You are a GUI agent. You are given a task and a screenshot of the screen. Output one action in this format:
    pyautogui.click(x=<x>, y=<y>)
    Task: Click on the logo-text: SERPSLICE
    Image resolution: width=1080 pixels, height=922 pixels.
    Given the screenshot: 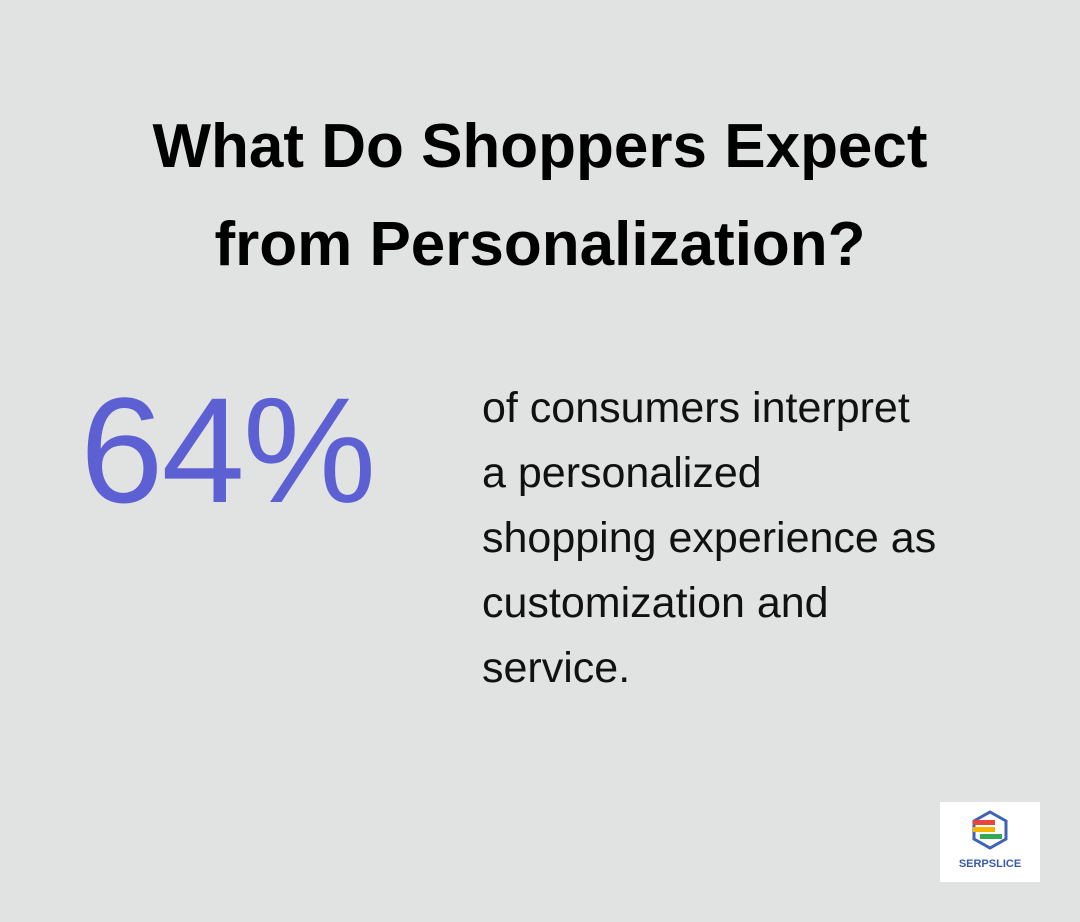 What is the action you would take?
    pyautogui.click(x=990, y=864)
    